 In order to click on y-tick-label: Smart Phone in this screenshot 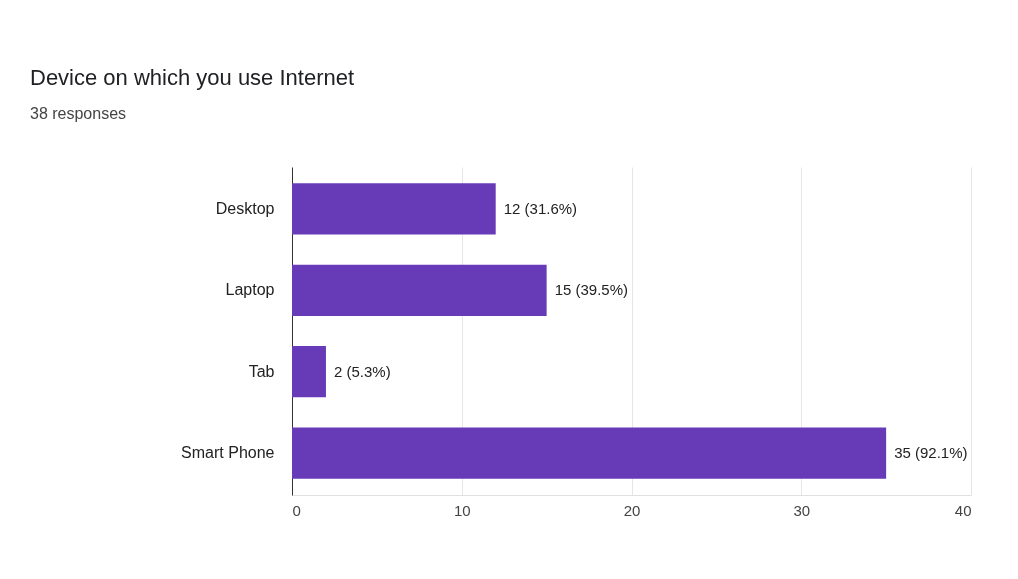, I will do `click(228, 453)`.